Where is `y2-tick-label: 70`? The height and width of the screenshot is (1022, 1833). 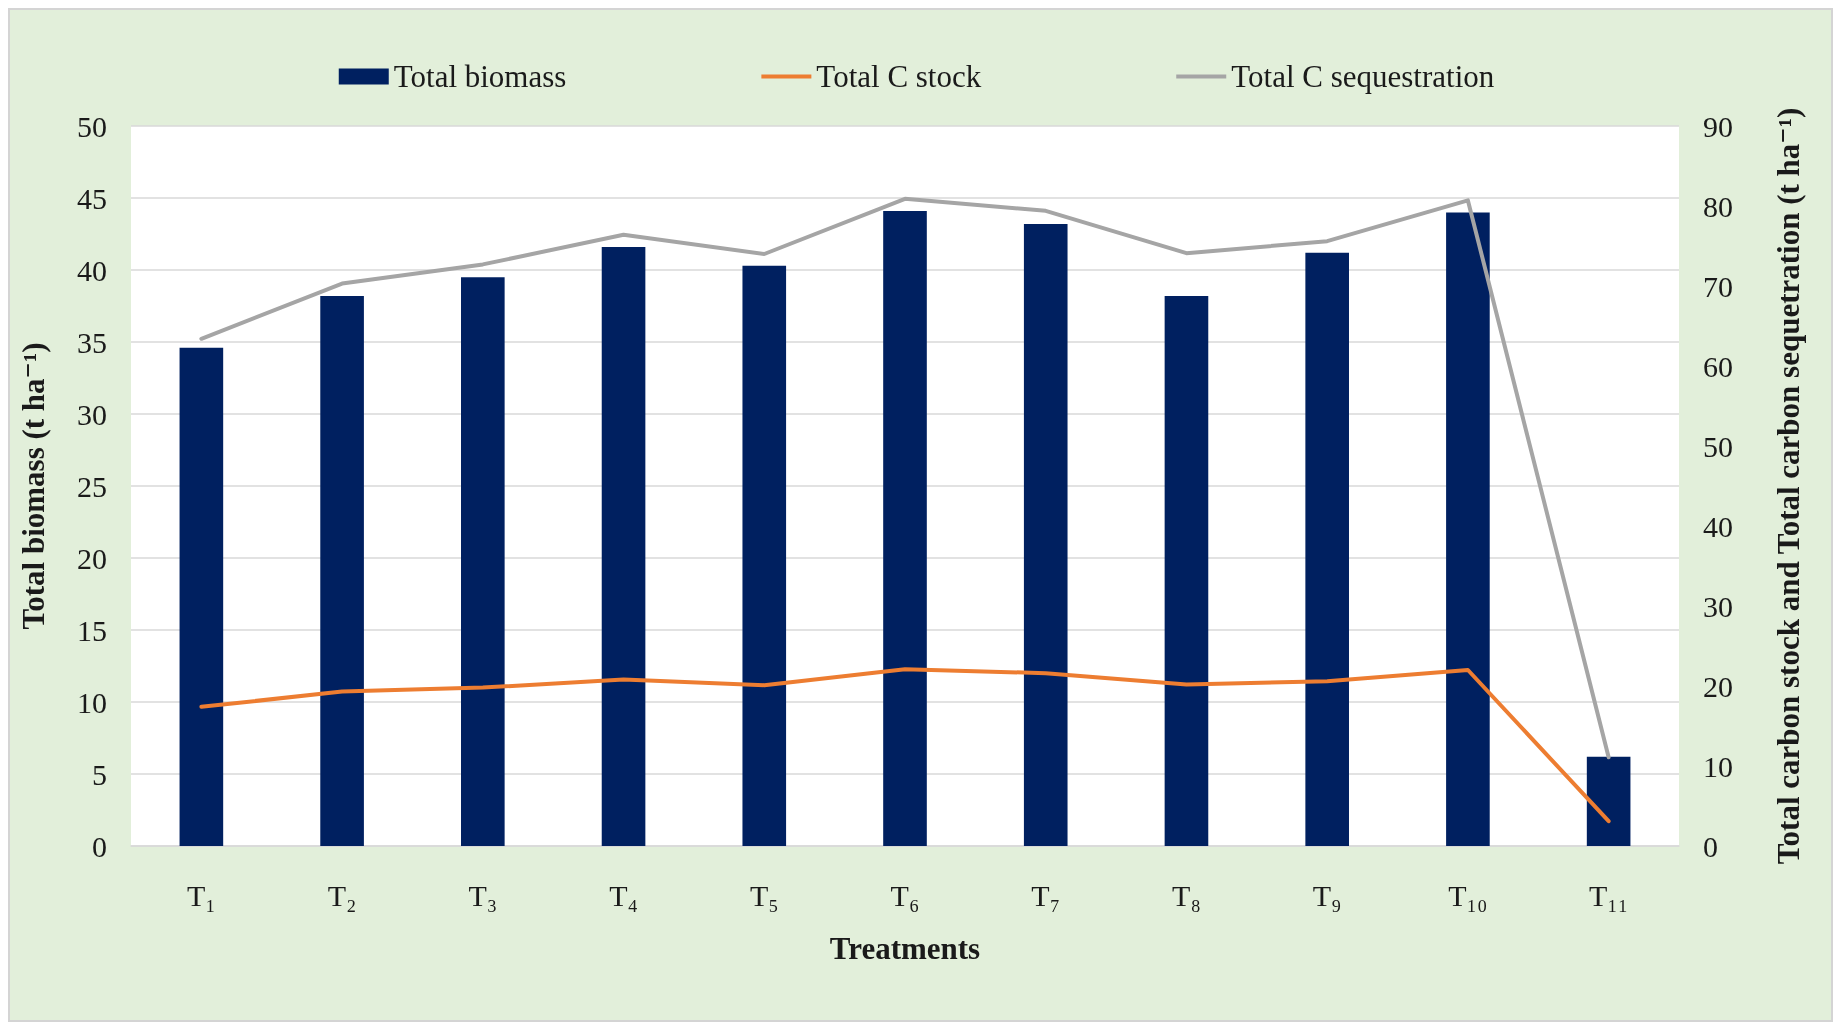 y2-tick-label: 70 is located at coordinates (1718, 286).